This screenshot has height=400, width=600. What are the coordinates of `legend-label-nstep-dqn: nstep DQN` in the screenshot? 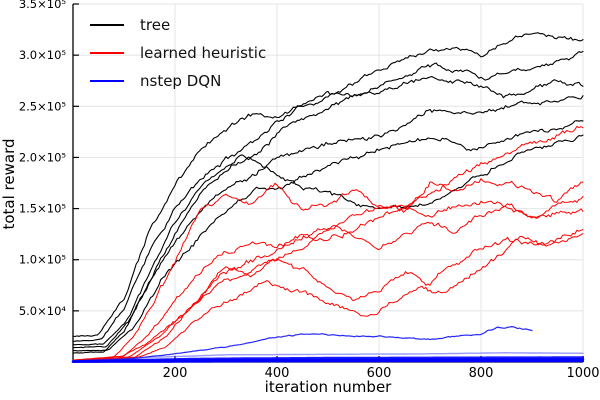 It's located at (181, 80).